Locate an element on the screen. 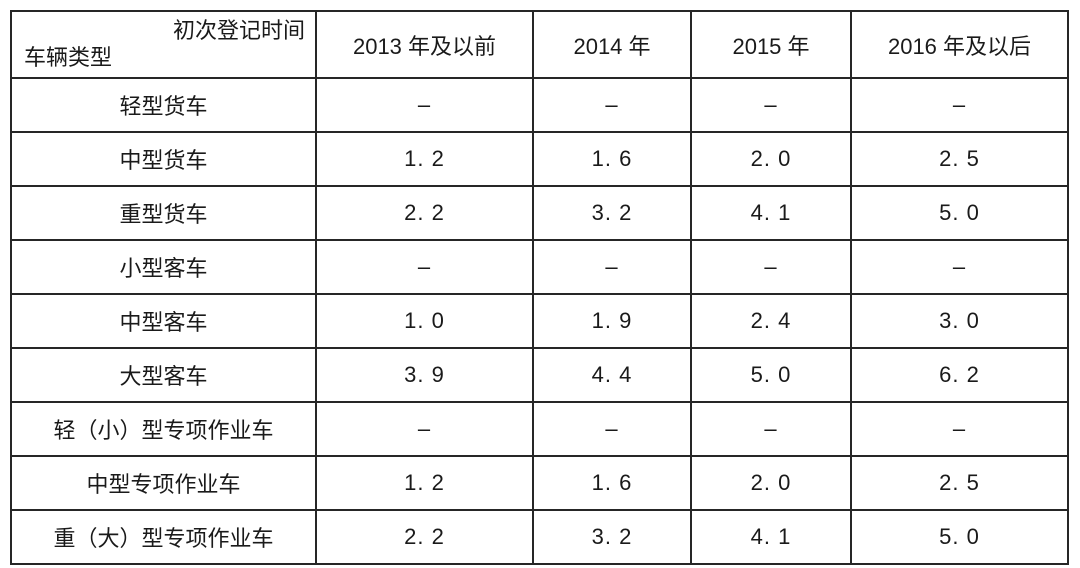 The image size is (1080, 568). corner-header-cell: 初次登记时间 车辆类型 is located at coordinates (163, 44).